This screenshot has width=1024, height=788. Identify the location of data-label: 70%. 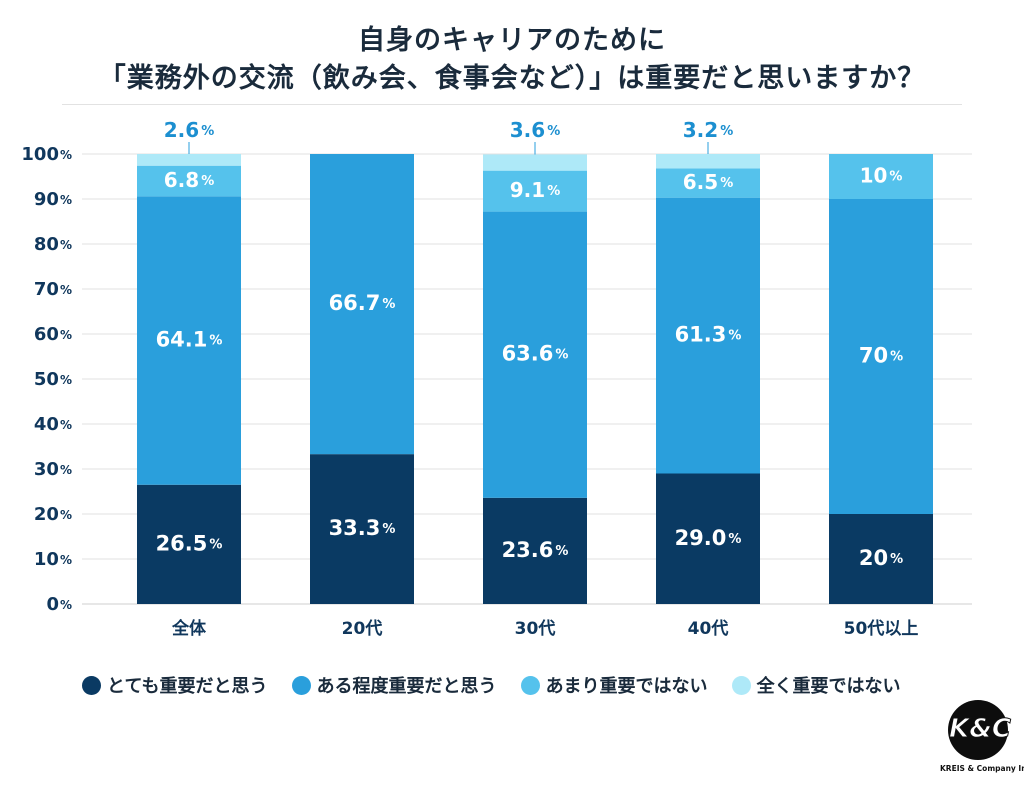
(881, 356).